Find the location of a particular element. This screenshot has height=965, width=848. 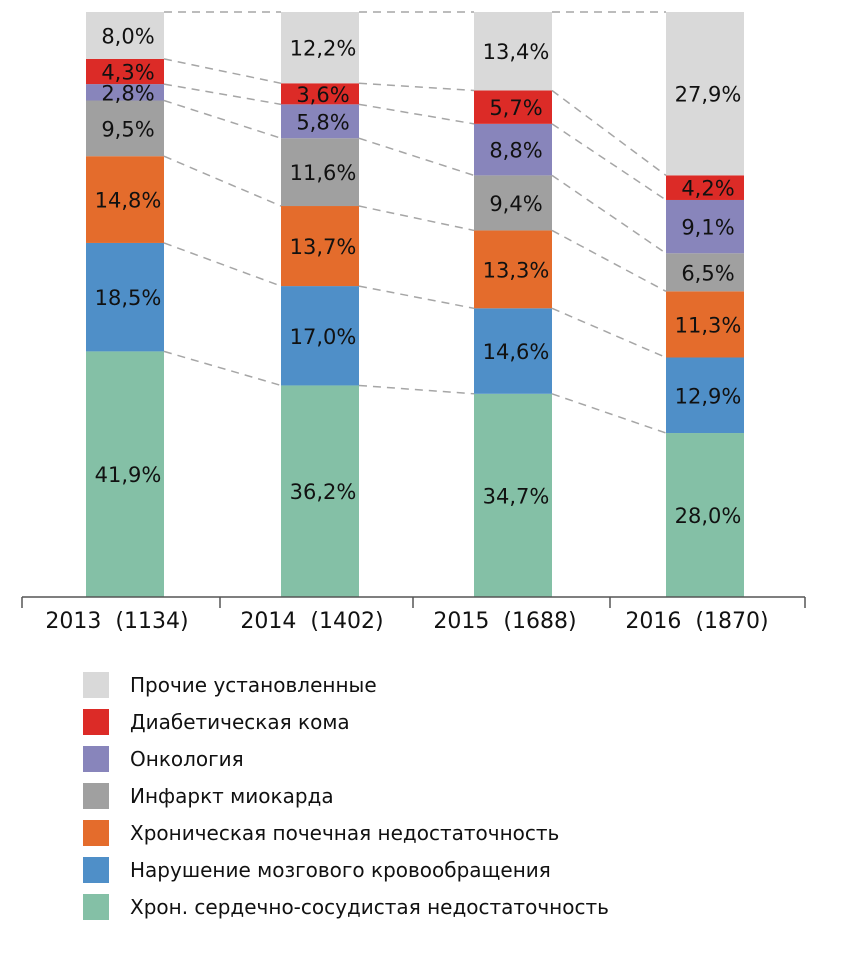

data-label: 12,2% is located at coordinates (323, 49).